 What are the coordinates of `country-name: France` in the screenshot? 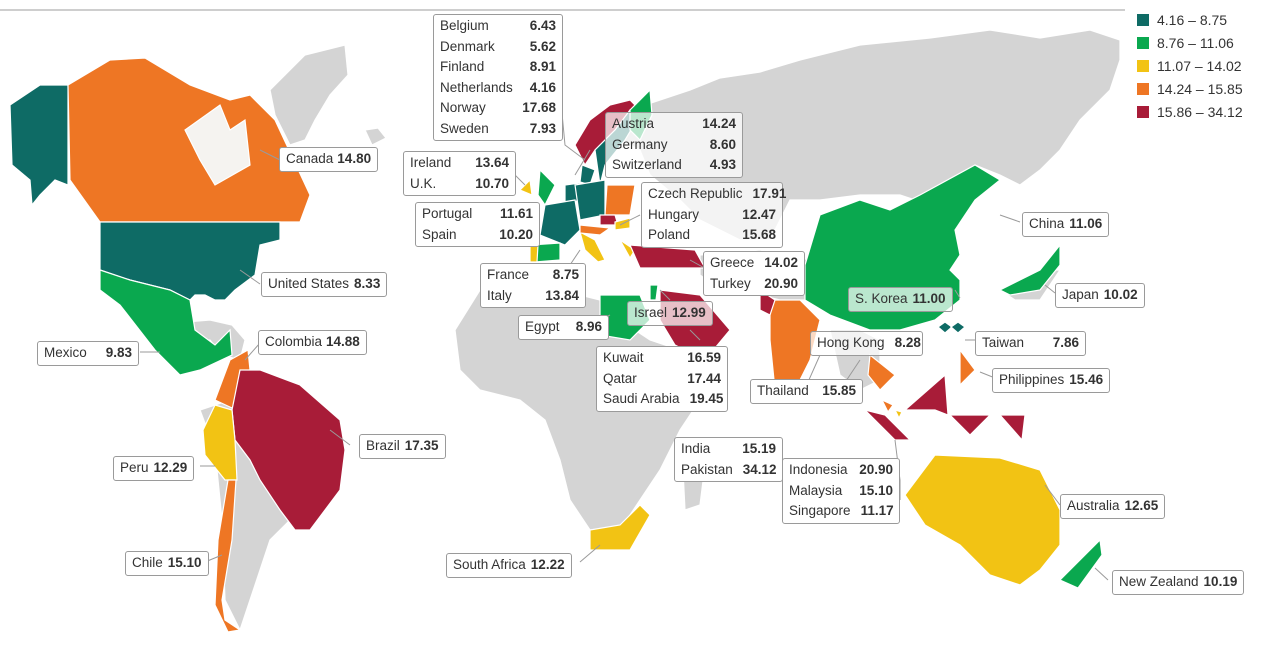 It's located at (508, 274).